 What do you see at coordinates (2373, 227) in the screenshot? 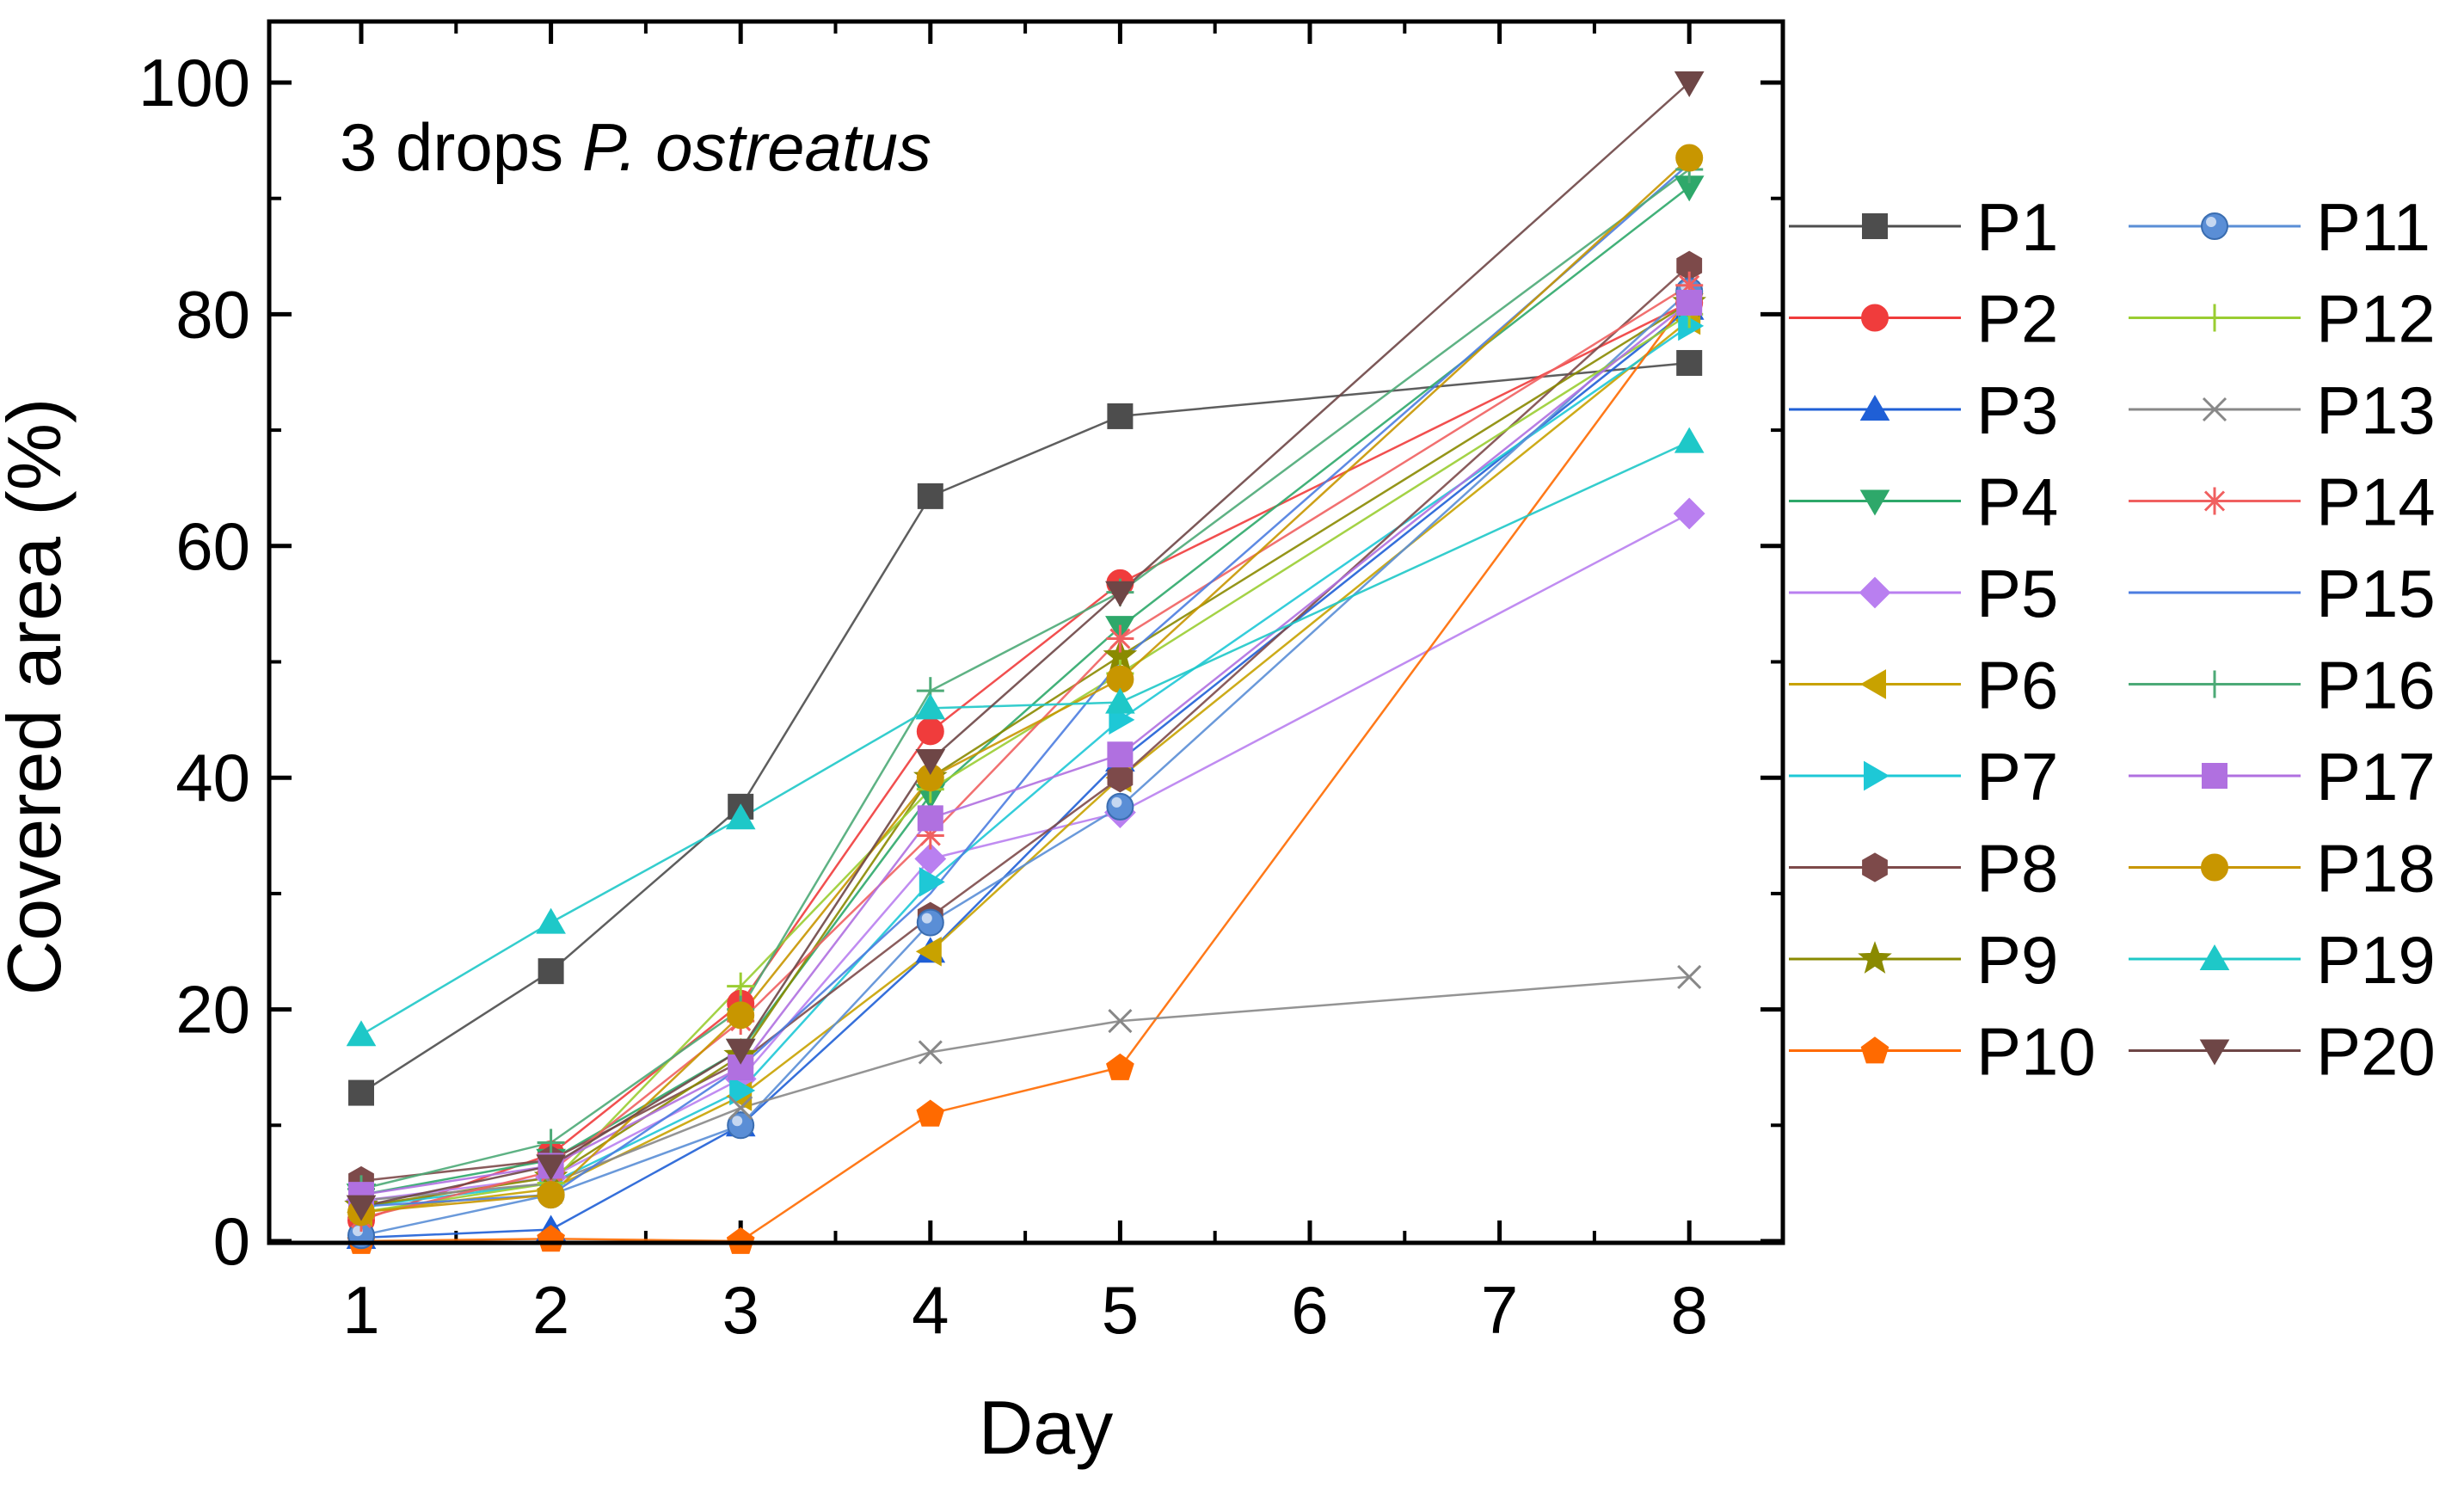
I see `legend-label: P11` at bounding box center [2373, 227].